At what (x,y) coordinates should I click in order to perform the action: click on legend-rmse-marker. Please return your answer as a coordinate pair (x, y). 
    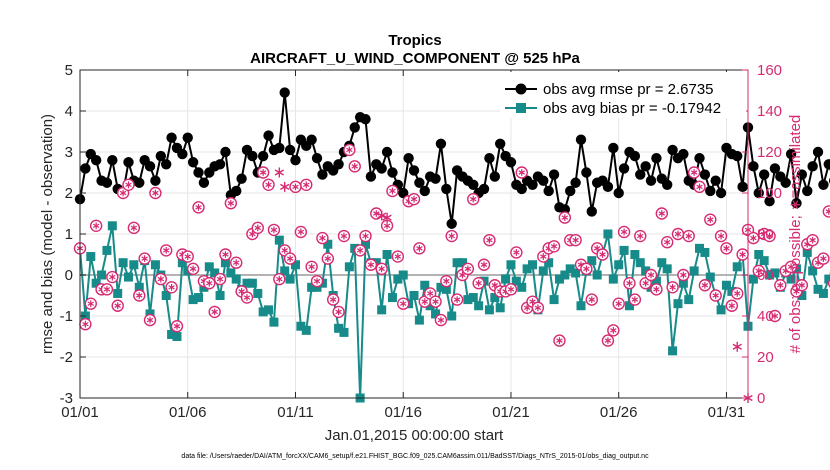
    Looking at the image, I should click on (521, 89).